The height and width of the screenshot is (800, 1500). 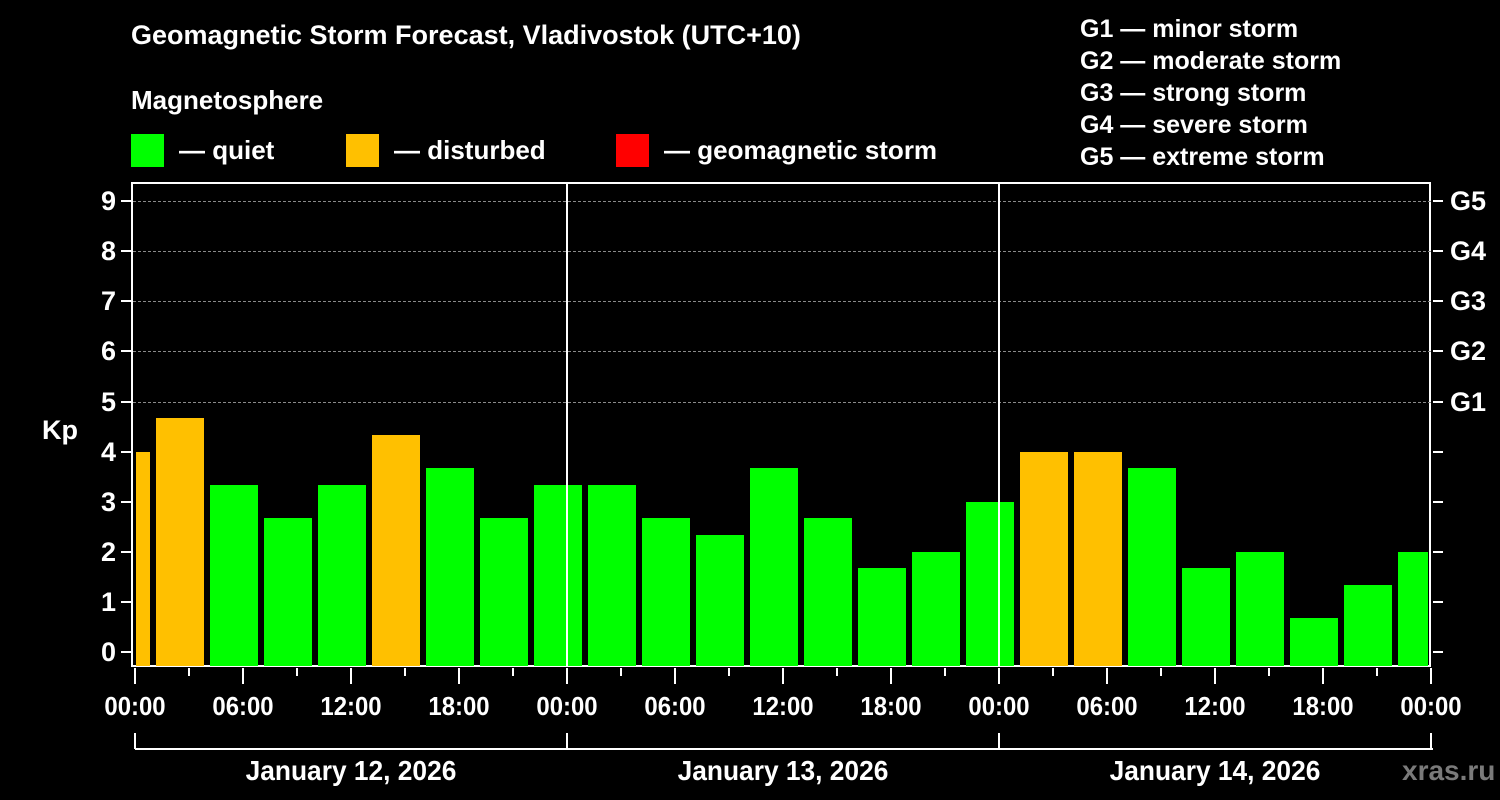 I want to click on date-label: January 13, 2026, so click(x=783, y=770).